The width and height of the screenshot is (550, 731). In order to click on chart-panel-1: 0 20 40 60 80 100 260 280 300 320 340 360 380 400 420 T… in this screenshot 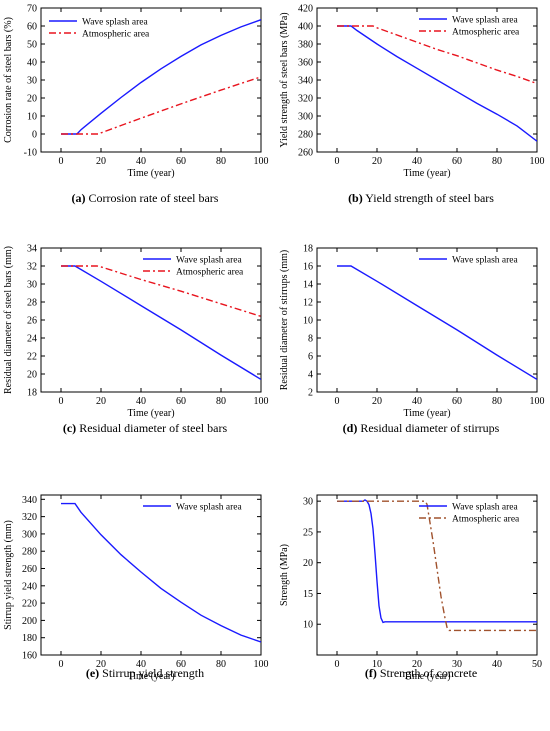, I will do `click(412, 105)`.